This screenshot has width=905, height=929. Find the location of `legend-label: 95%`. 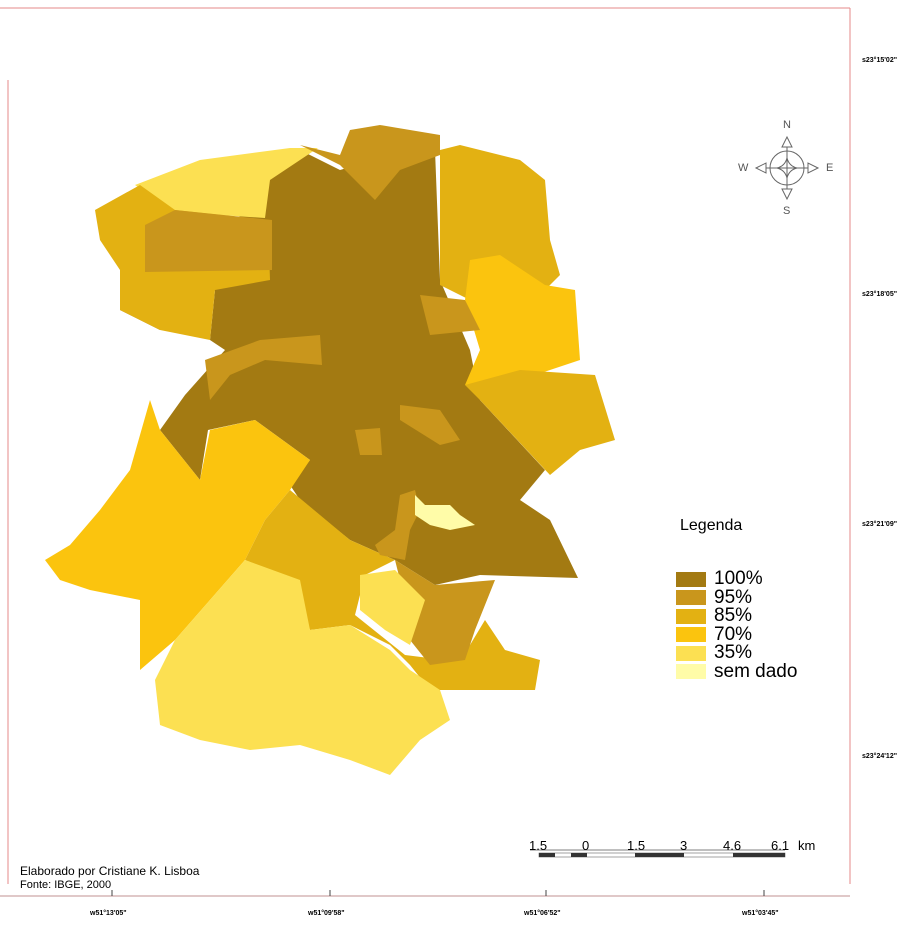

legend-label: 95% is located at coordinates (733, 597).